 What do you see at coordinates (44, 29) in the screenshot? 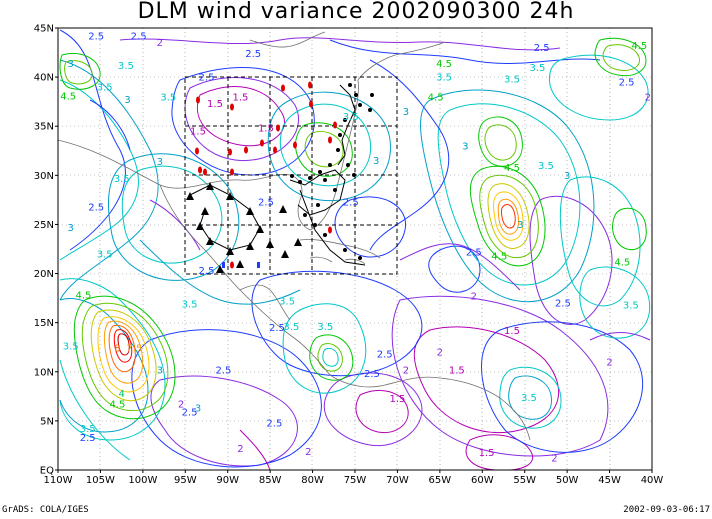
I see `lat-label: 45N` at bounding box center [44, 29].